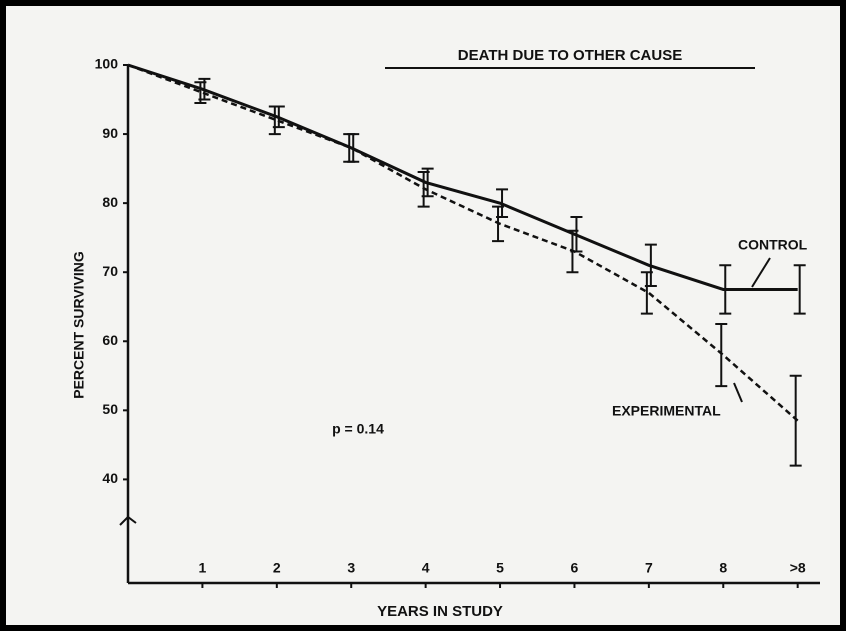  I want to click on y-axis-label: PERCENT SURVIVING, so click(79, 325).